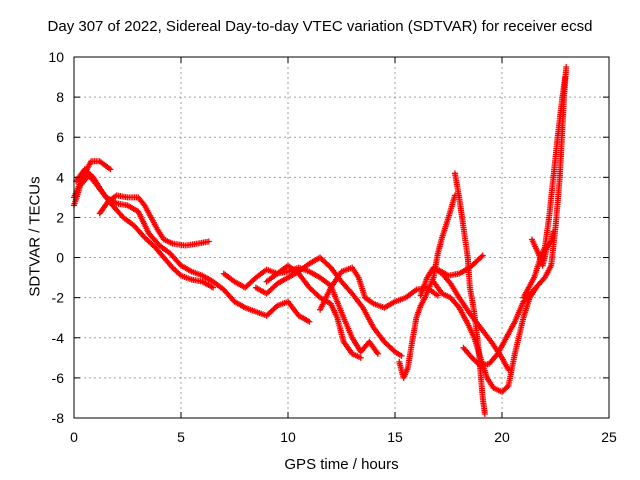  Describe the element at coordinates (60, 217) in the screenshot. I see `y-tick-label: 2` at that location.